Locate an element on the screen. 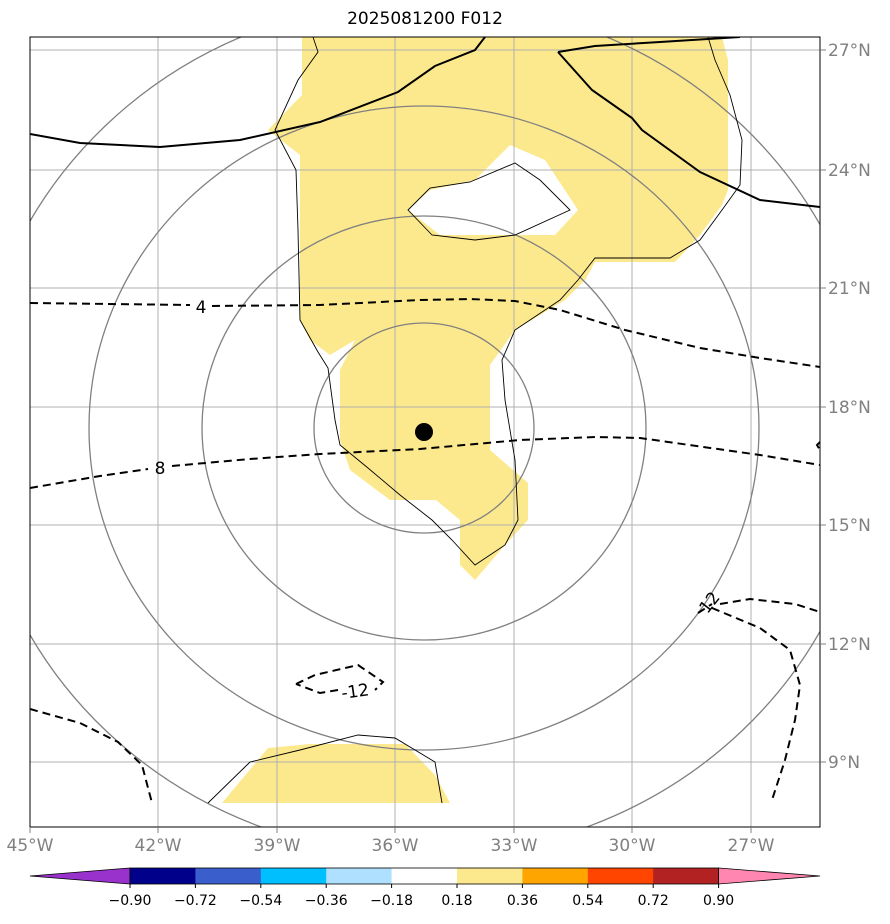  latitude-labels: 27°N 24°N 21°N 18°N 15°N 12°N 9°N is located at coordinates (849, 407).